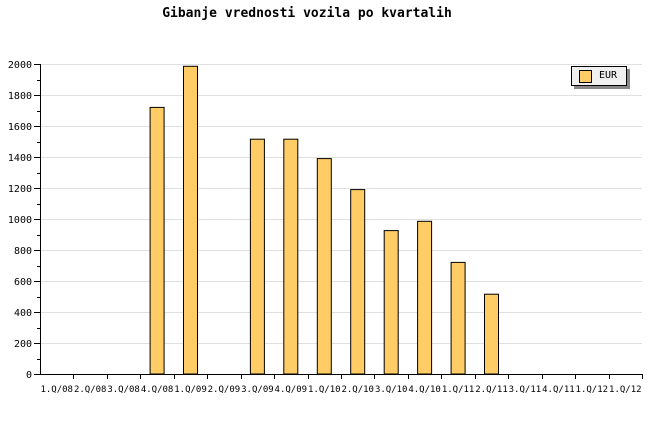 This screenshot has width=660, height=440. What do you see at coordinates (257, 256) in the screenshot?
I see `bar-3.Q/09` at bounding box center [257, 256].